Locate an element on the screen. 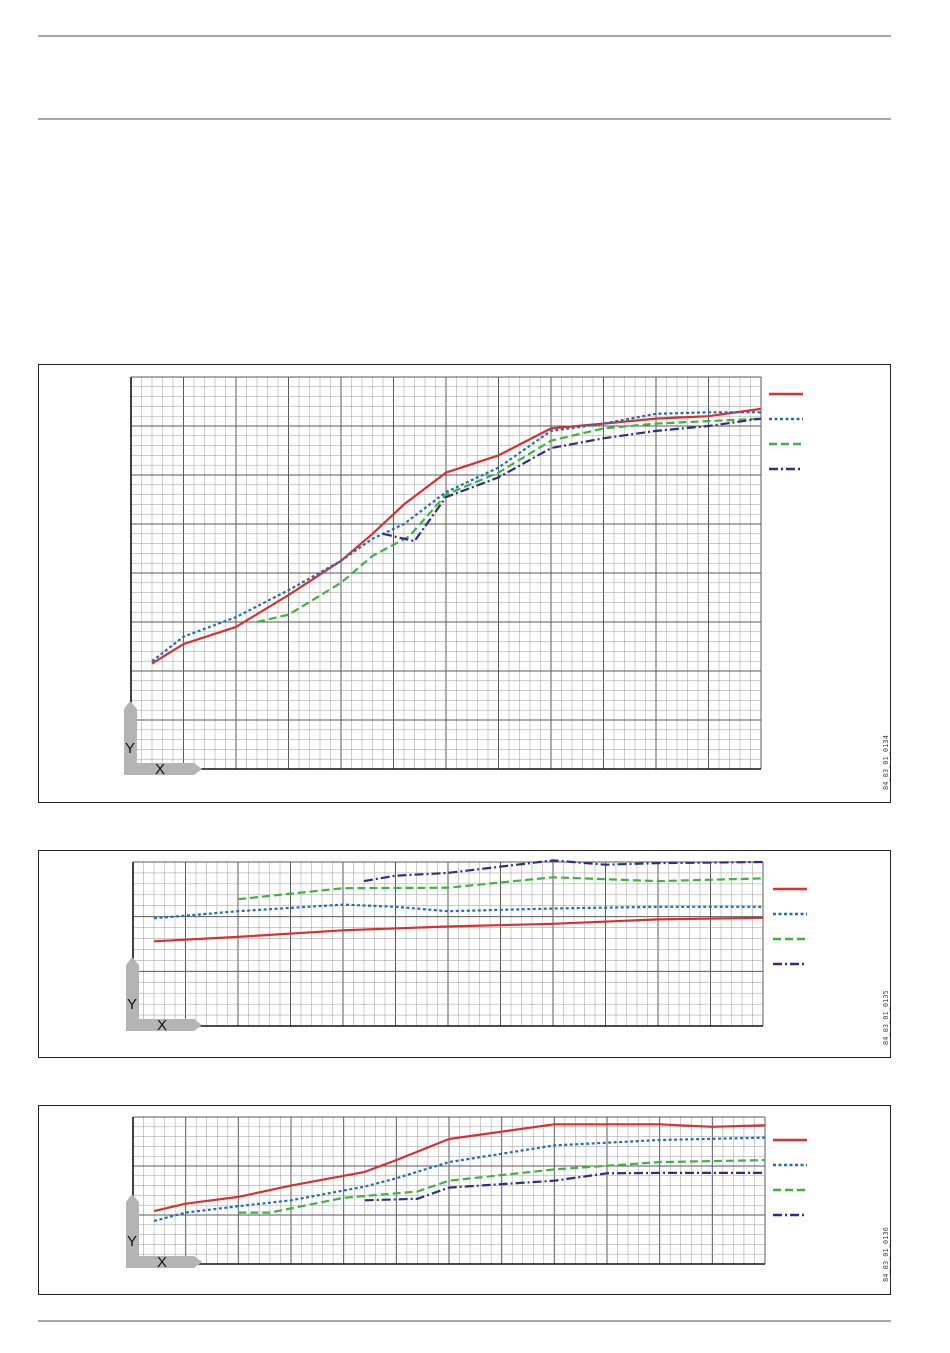 The image size is (950, 1353). chart-3-svg: YX is located at coordinates (466, 1193).